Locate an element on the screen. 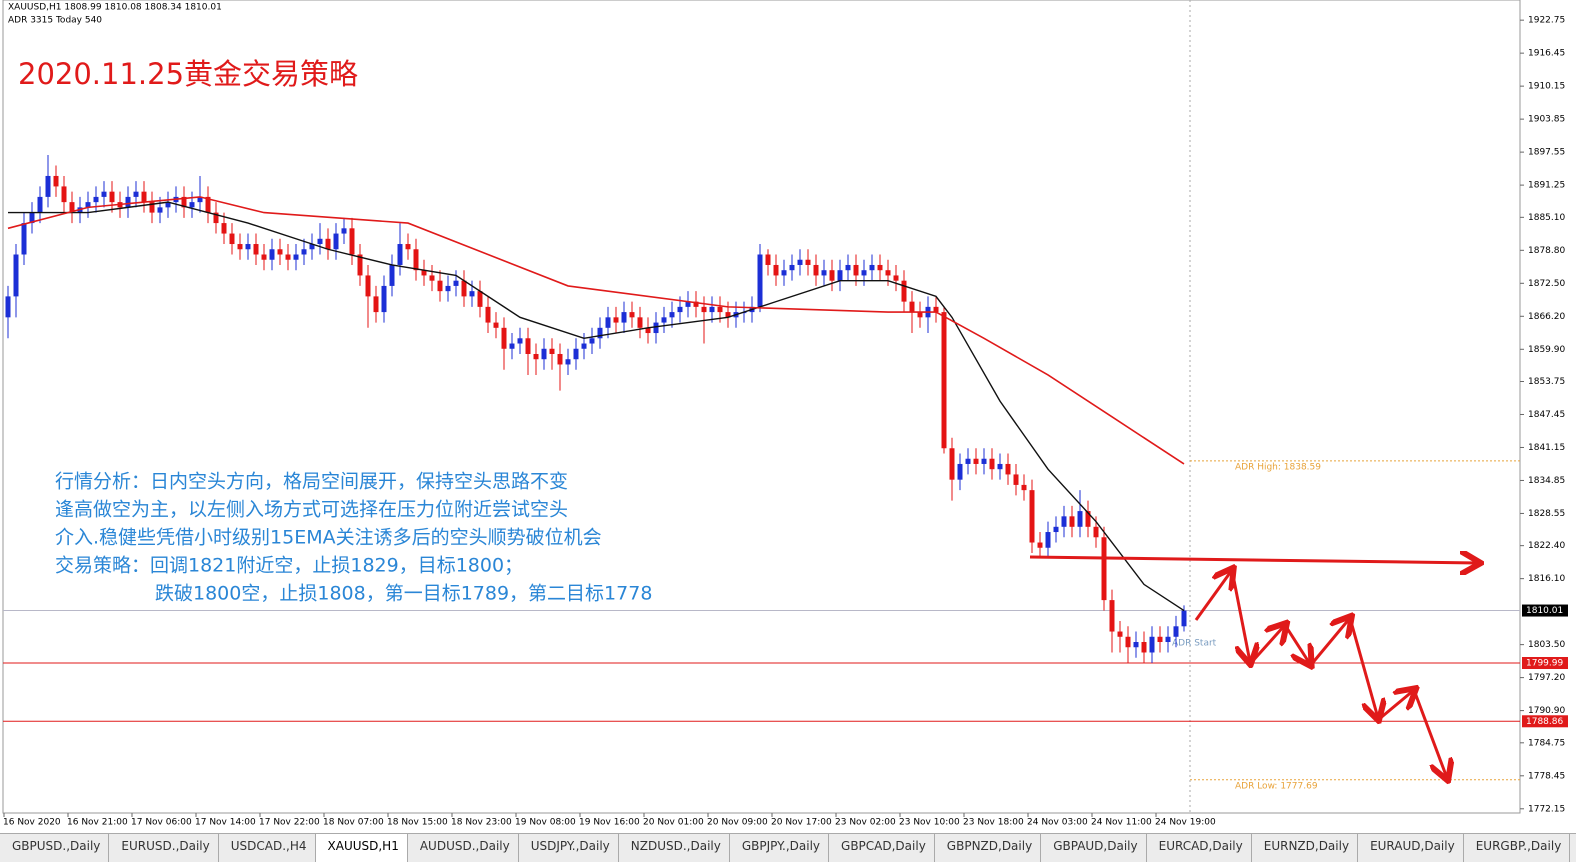 The width and height of the screenshot is (1576, 862). x-tick-label: 17 Nov 06:00 is located at coordinates (161, 823).